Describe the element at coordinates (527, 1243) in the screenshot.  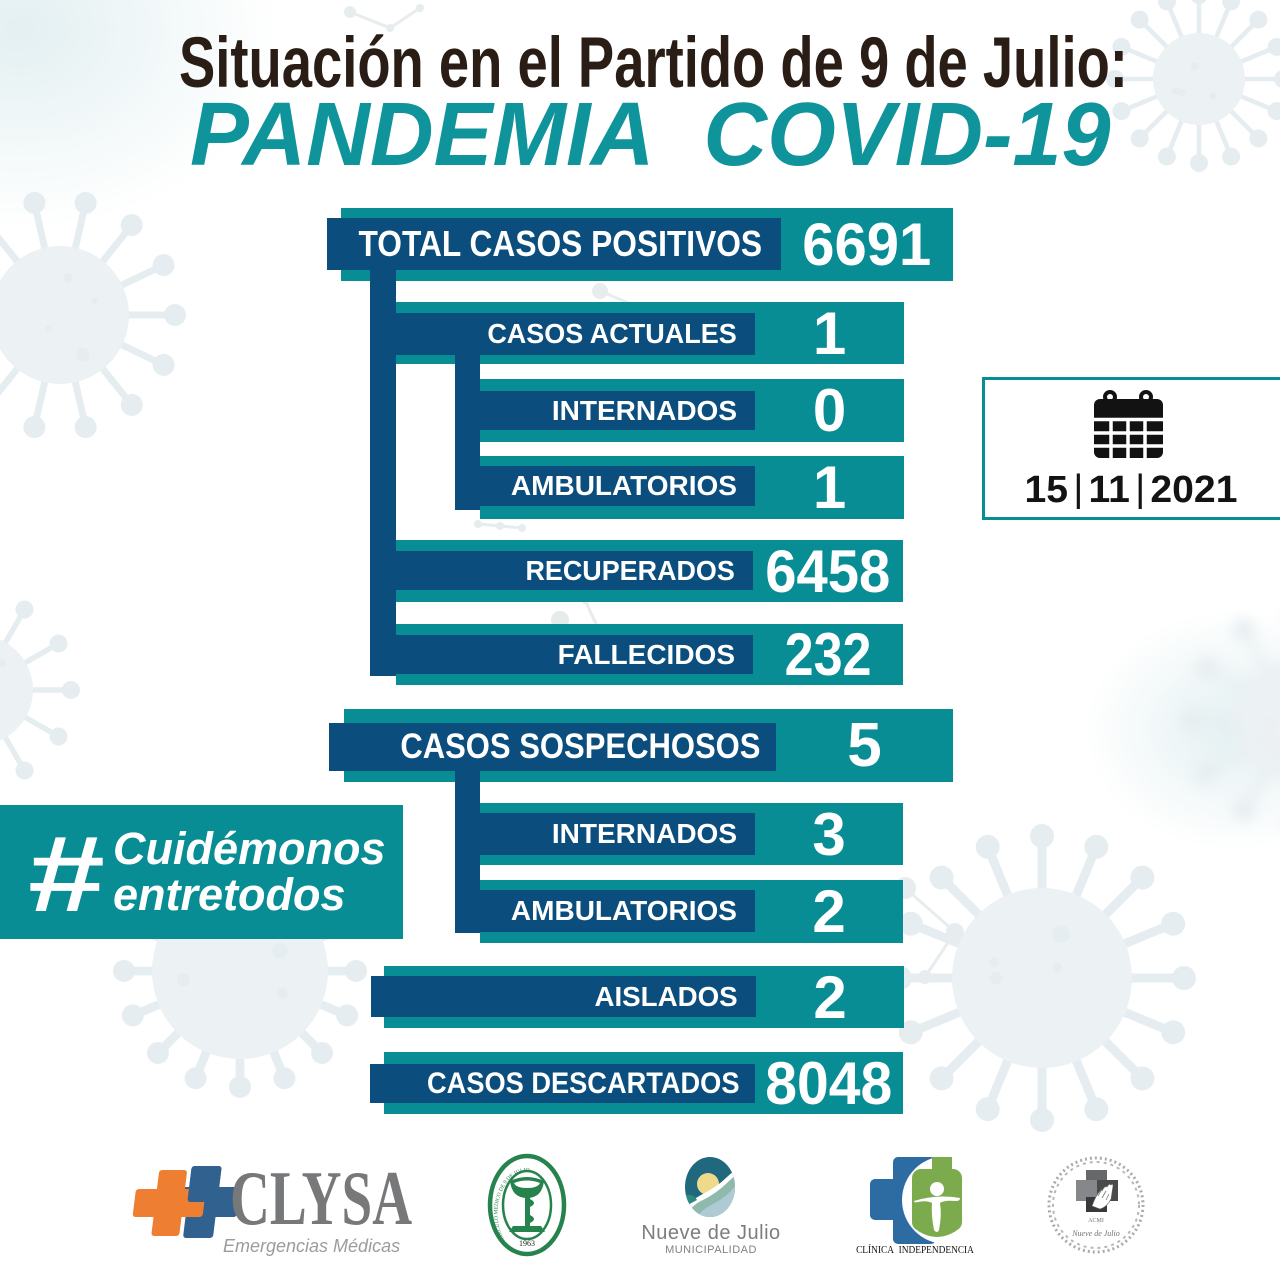
I see `svg-text: 1963` at that location.